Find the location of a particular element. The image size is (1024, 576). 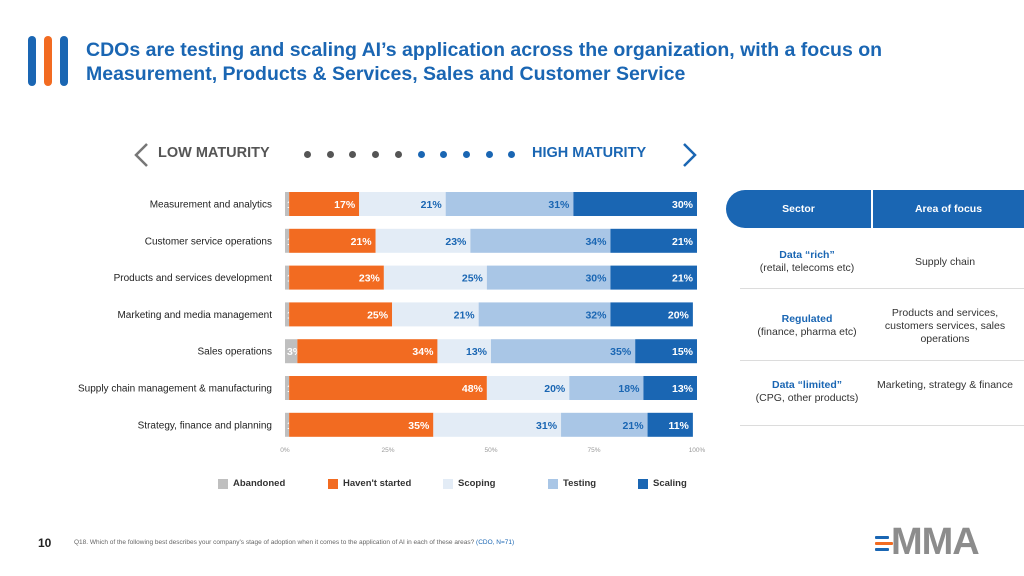

category-label: Products and services development is located at coordinates (193, 278).